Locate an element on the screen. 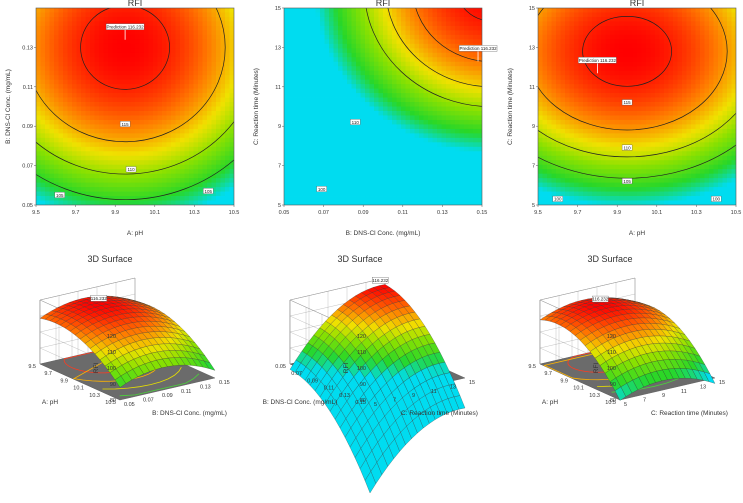 The height and width of the screenshot is (503, 743). x-tick-label: 0.15 is located at coordinates (482, 213).